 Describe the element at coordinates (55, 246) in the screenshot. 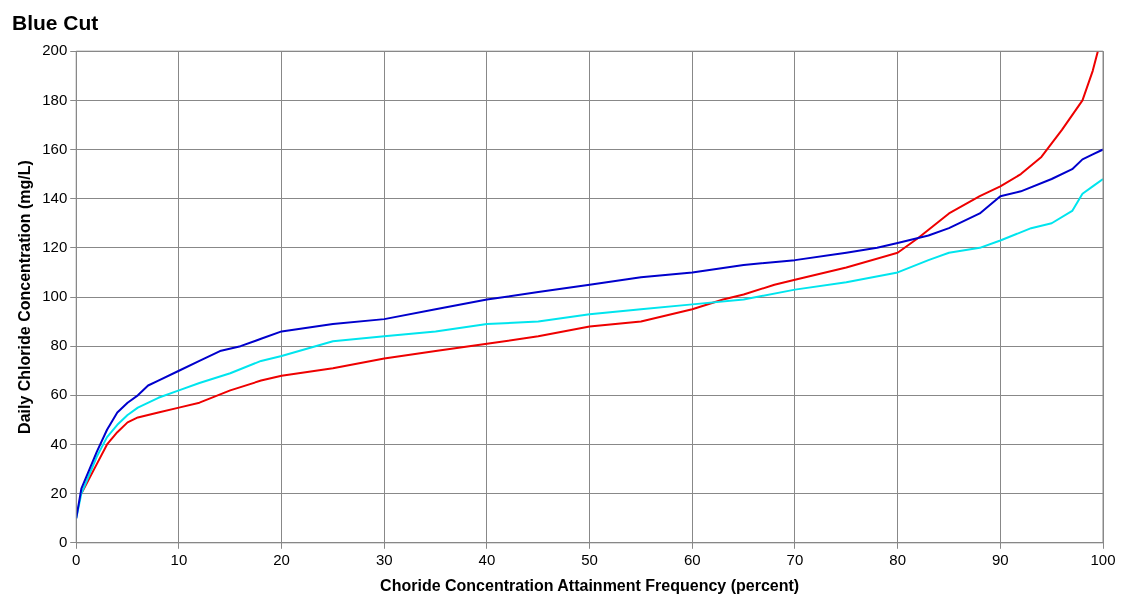

I see `y-tick-label: 120` at that location.